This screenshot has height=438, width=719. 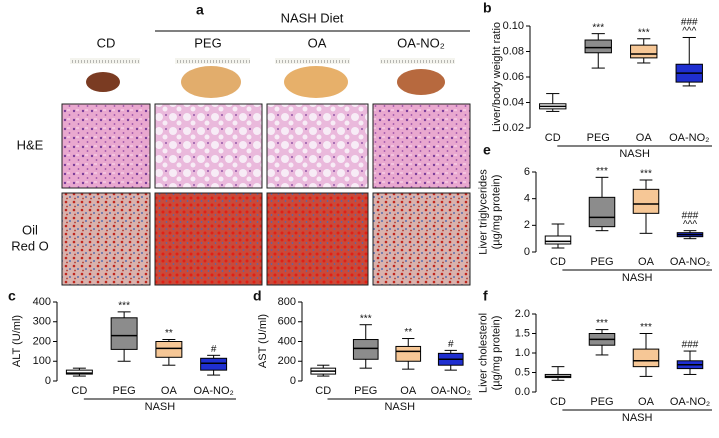 I want to click on y-tick-label: 0.0, so click(x=522, y=392).